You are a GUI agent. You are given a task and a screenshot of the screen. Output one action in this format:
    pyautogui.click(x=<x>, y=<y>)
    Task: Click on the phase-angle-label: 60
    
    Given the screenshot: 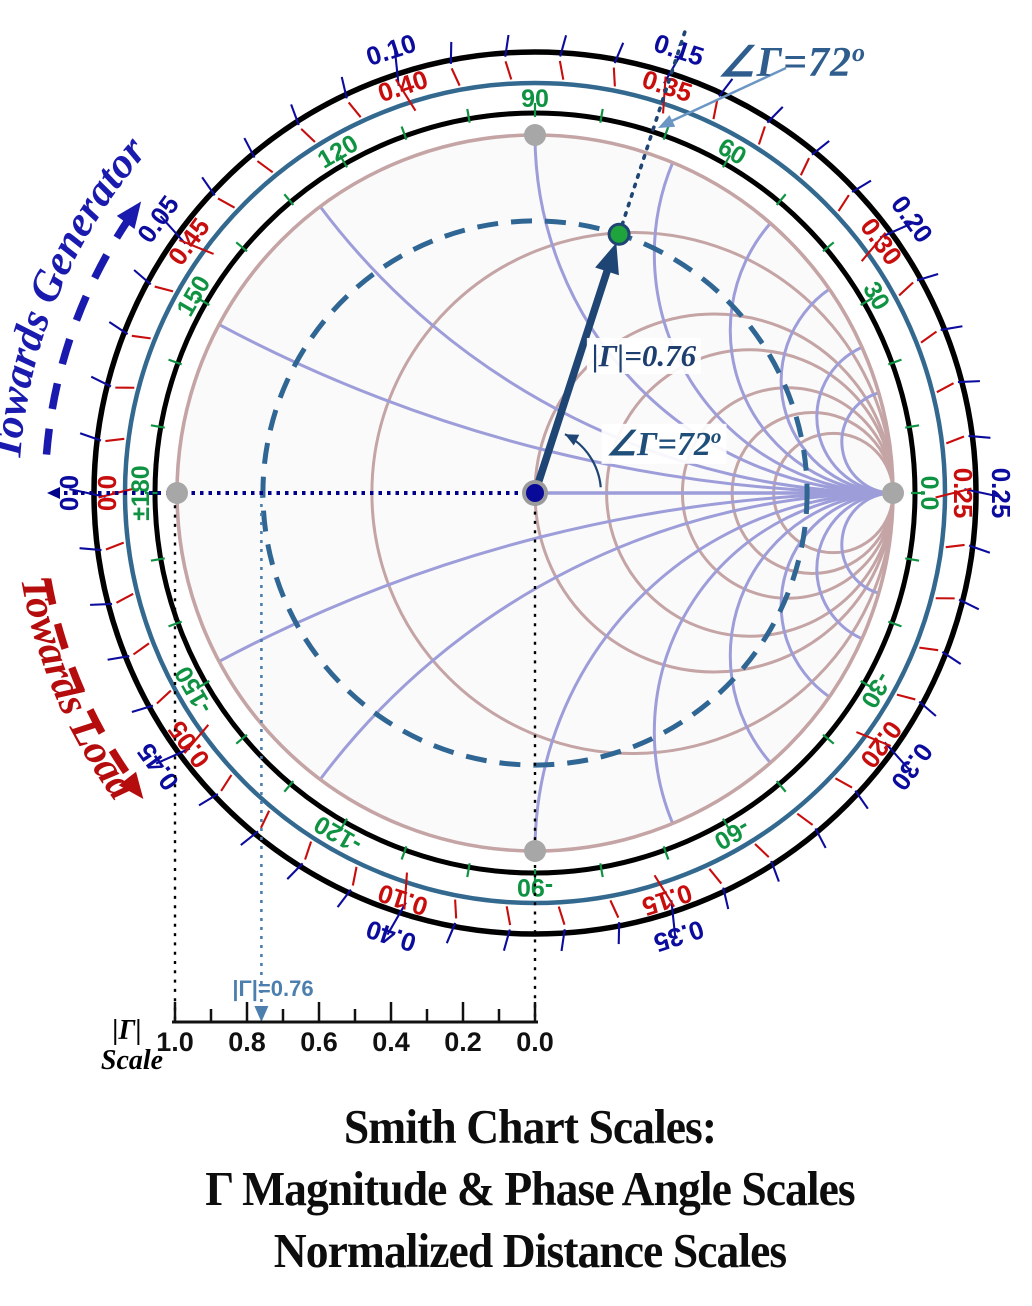 What is the action you would take?
    pyautogui.click(x=732, y=152)
    